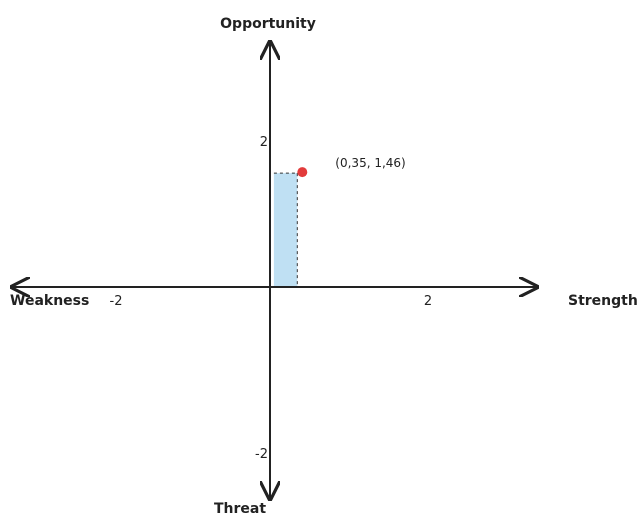 This screenshot has height=516, width=644. Describe the element at coordinates (49, 301) in the screenshot. I see `x-negative-label: Weakness` at that location.